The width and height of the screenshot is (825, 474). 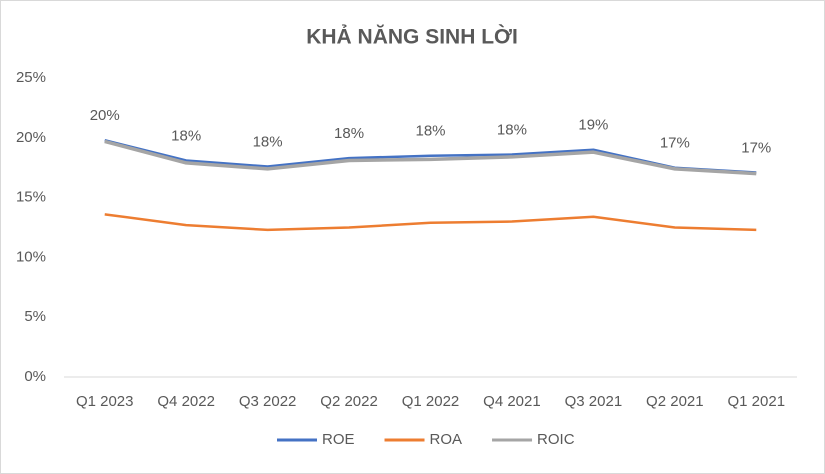 I want to click on legend-label: ROE, so click(x=338, y=439).